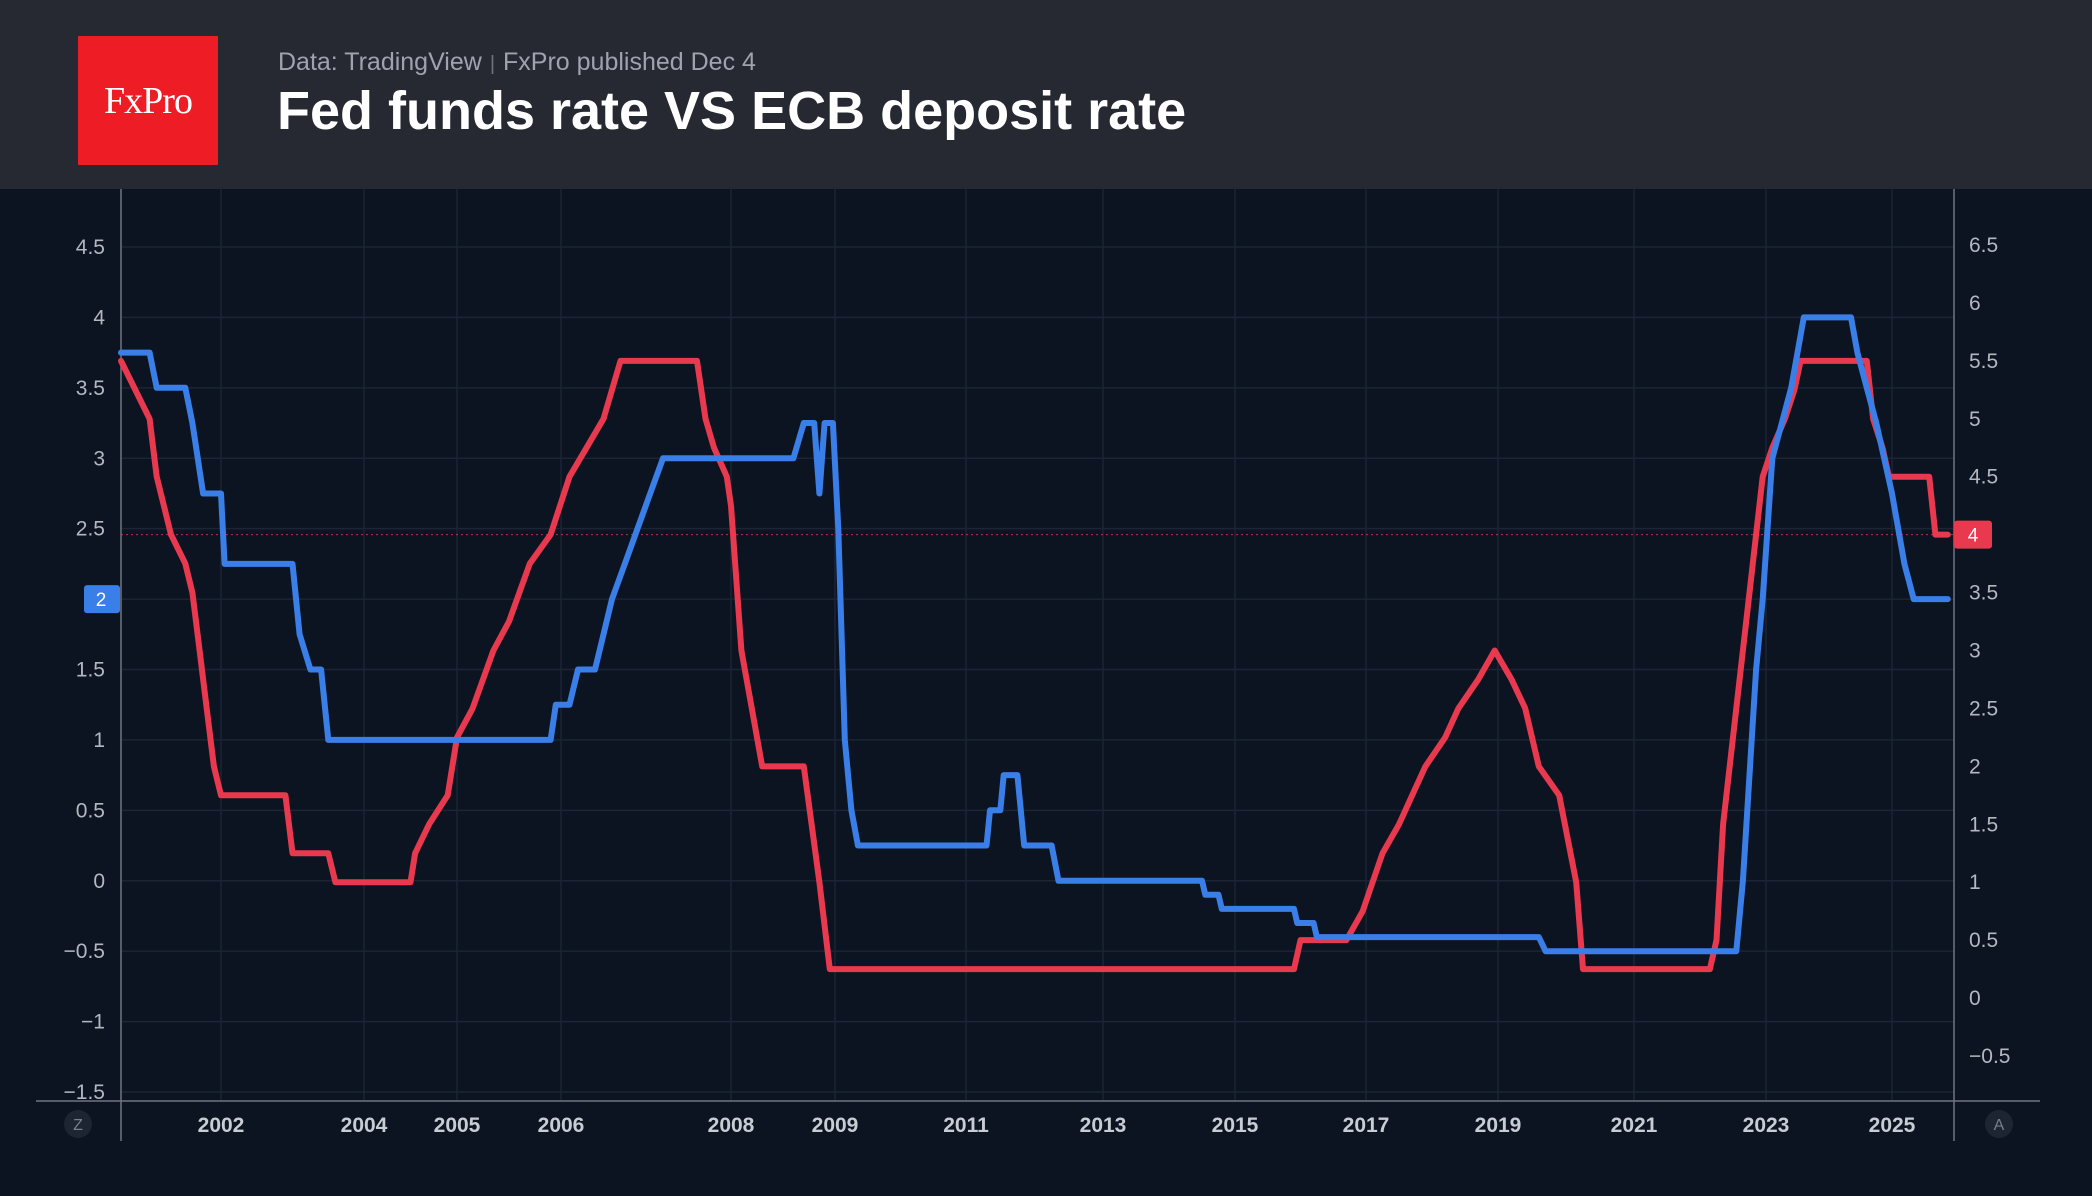 This screenshot has width=2092, height=1196. Describe the element at coordinates (84, 951) in the screenshot. I see `left-tick-label: −0.5` at that location.